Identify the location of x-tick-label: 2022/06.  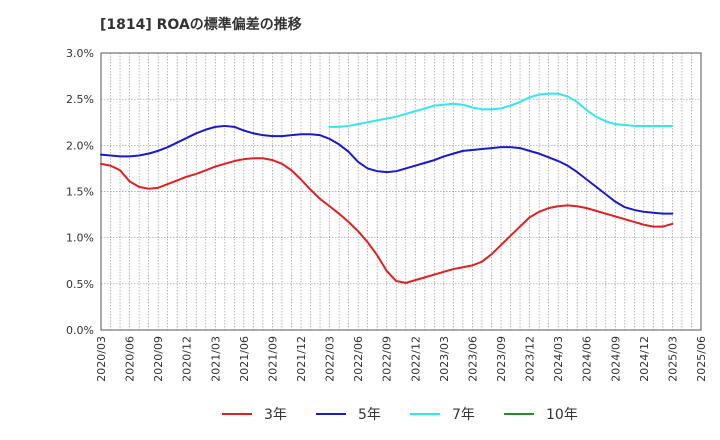
(358, 359).